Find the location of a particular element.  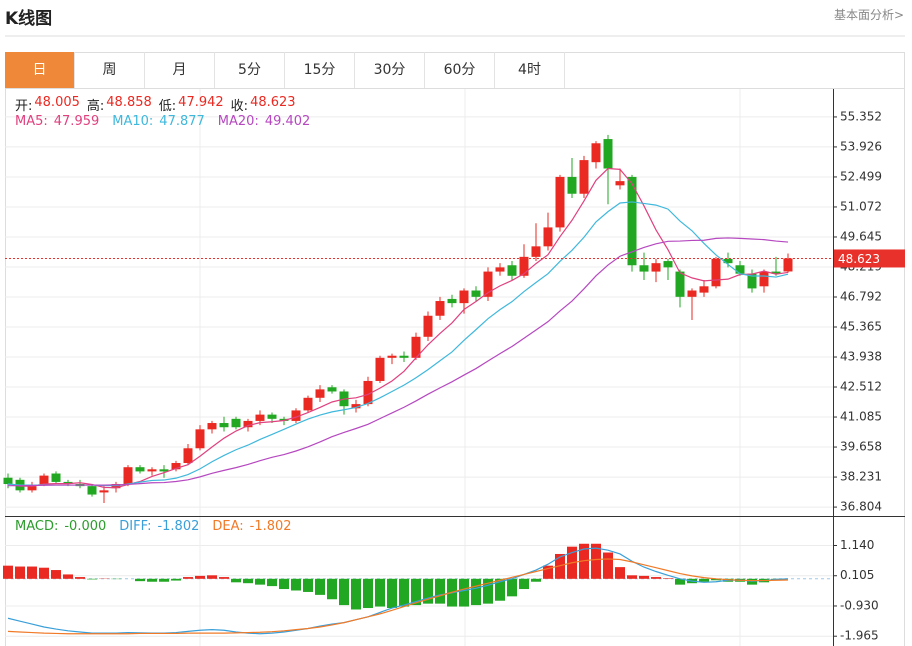

ohlc-label: 低: is located at coordinates (167, 106).